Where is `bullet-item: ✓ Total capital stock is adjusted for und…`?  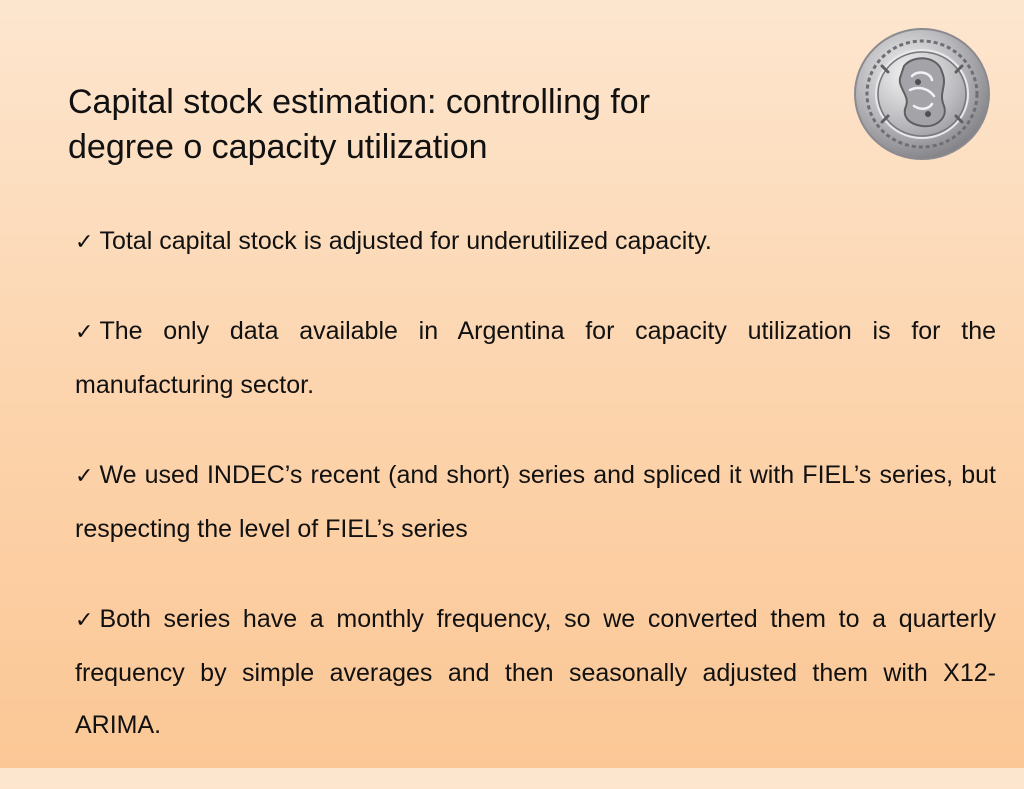
bullet-item: ✓ Total capital stock is adjusted for und… is located at coordinates (535, 242).